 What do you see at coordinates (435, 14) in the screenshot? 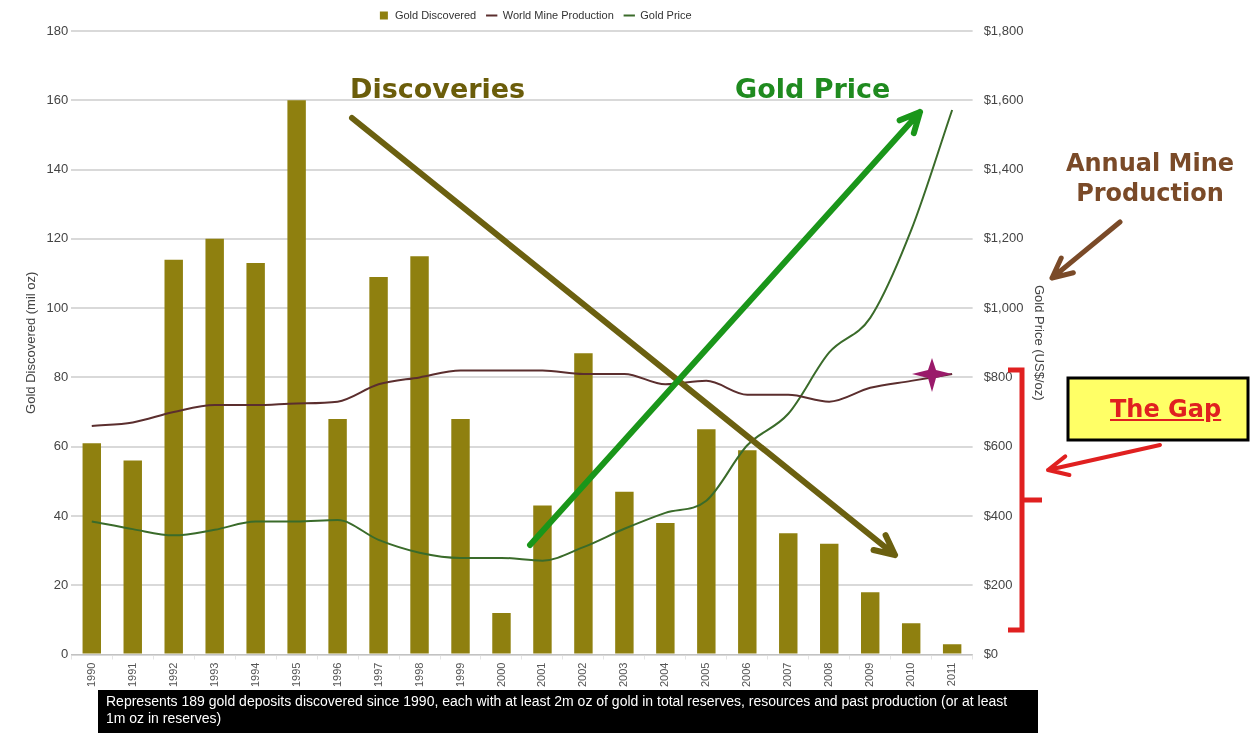
I see `legend-label: Gold Discovered` at bounding box center [435, 14].